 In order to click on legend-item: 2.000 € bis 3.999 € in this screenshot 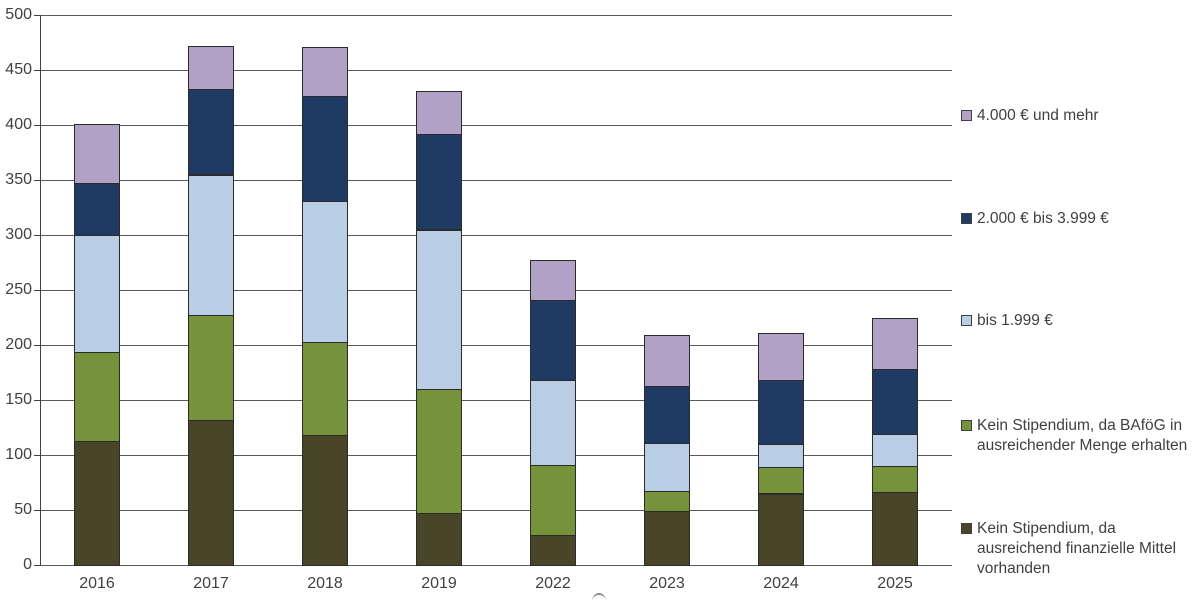, I will do `click(1035, 219)`.